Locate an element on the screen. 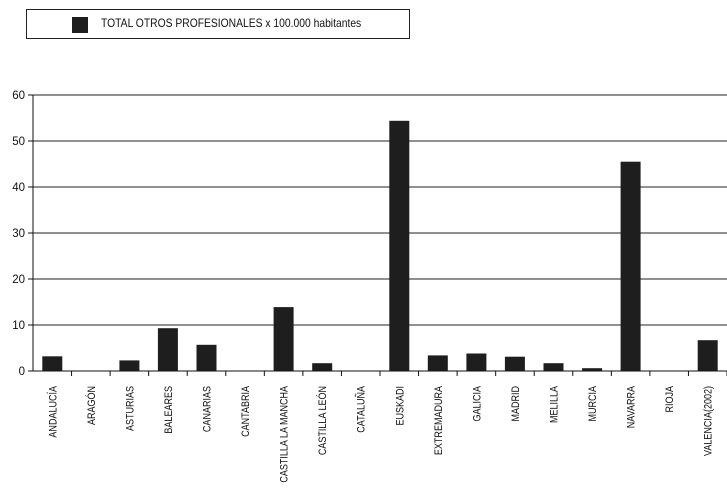 The width and height of the screenshot is (727, 498). category-label: CANTABRIA is located at coordinates (246, 411).